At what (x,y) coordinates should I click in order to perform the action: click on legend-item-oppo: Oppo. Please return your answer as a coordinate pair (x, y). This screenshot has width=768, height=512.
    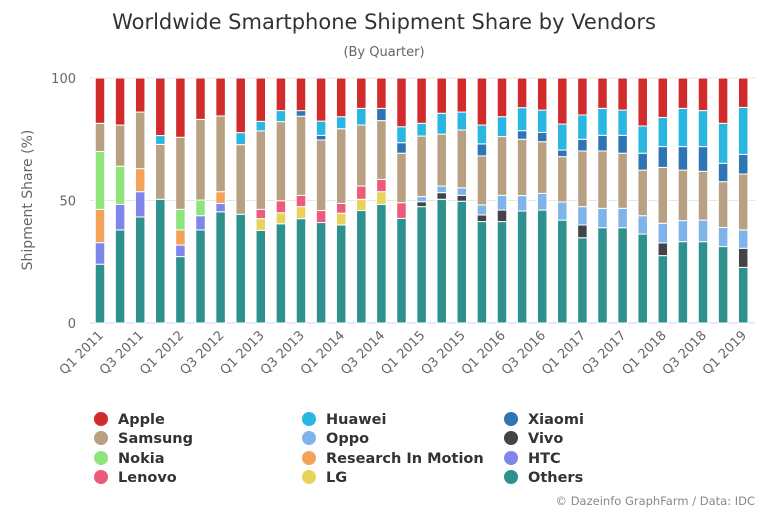
    Looking at the image, I should click on (335, 439).